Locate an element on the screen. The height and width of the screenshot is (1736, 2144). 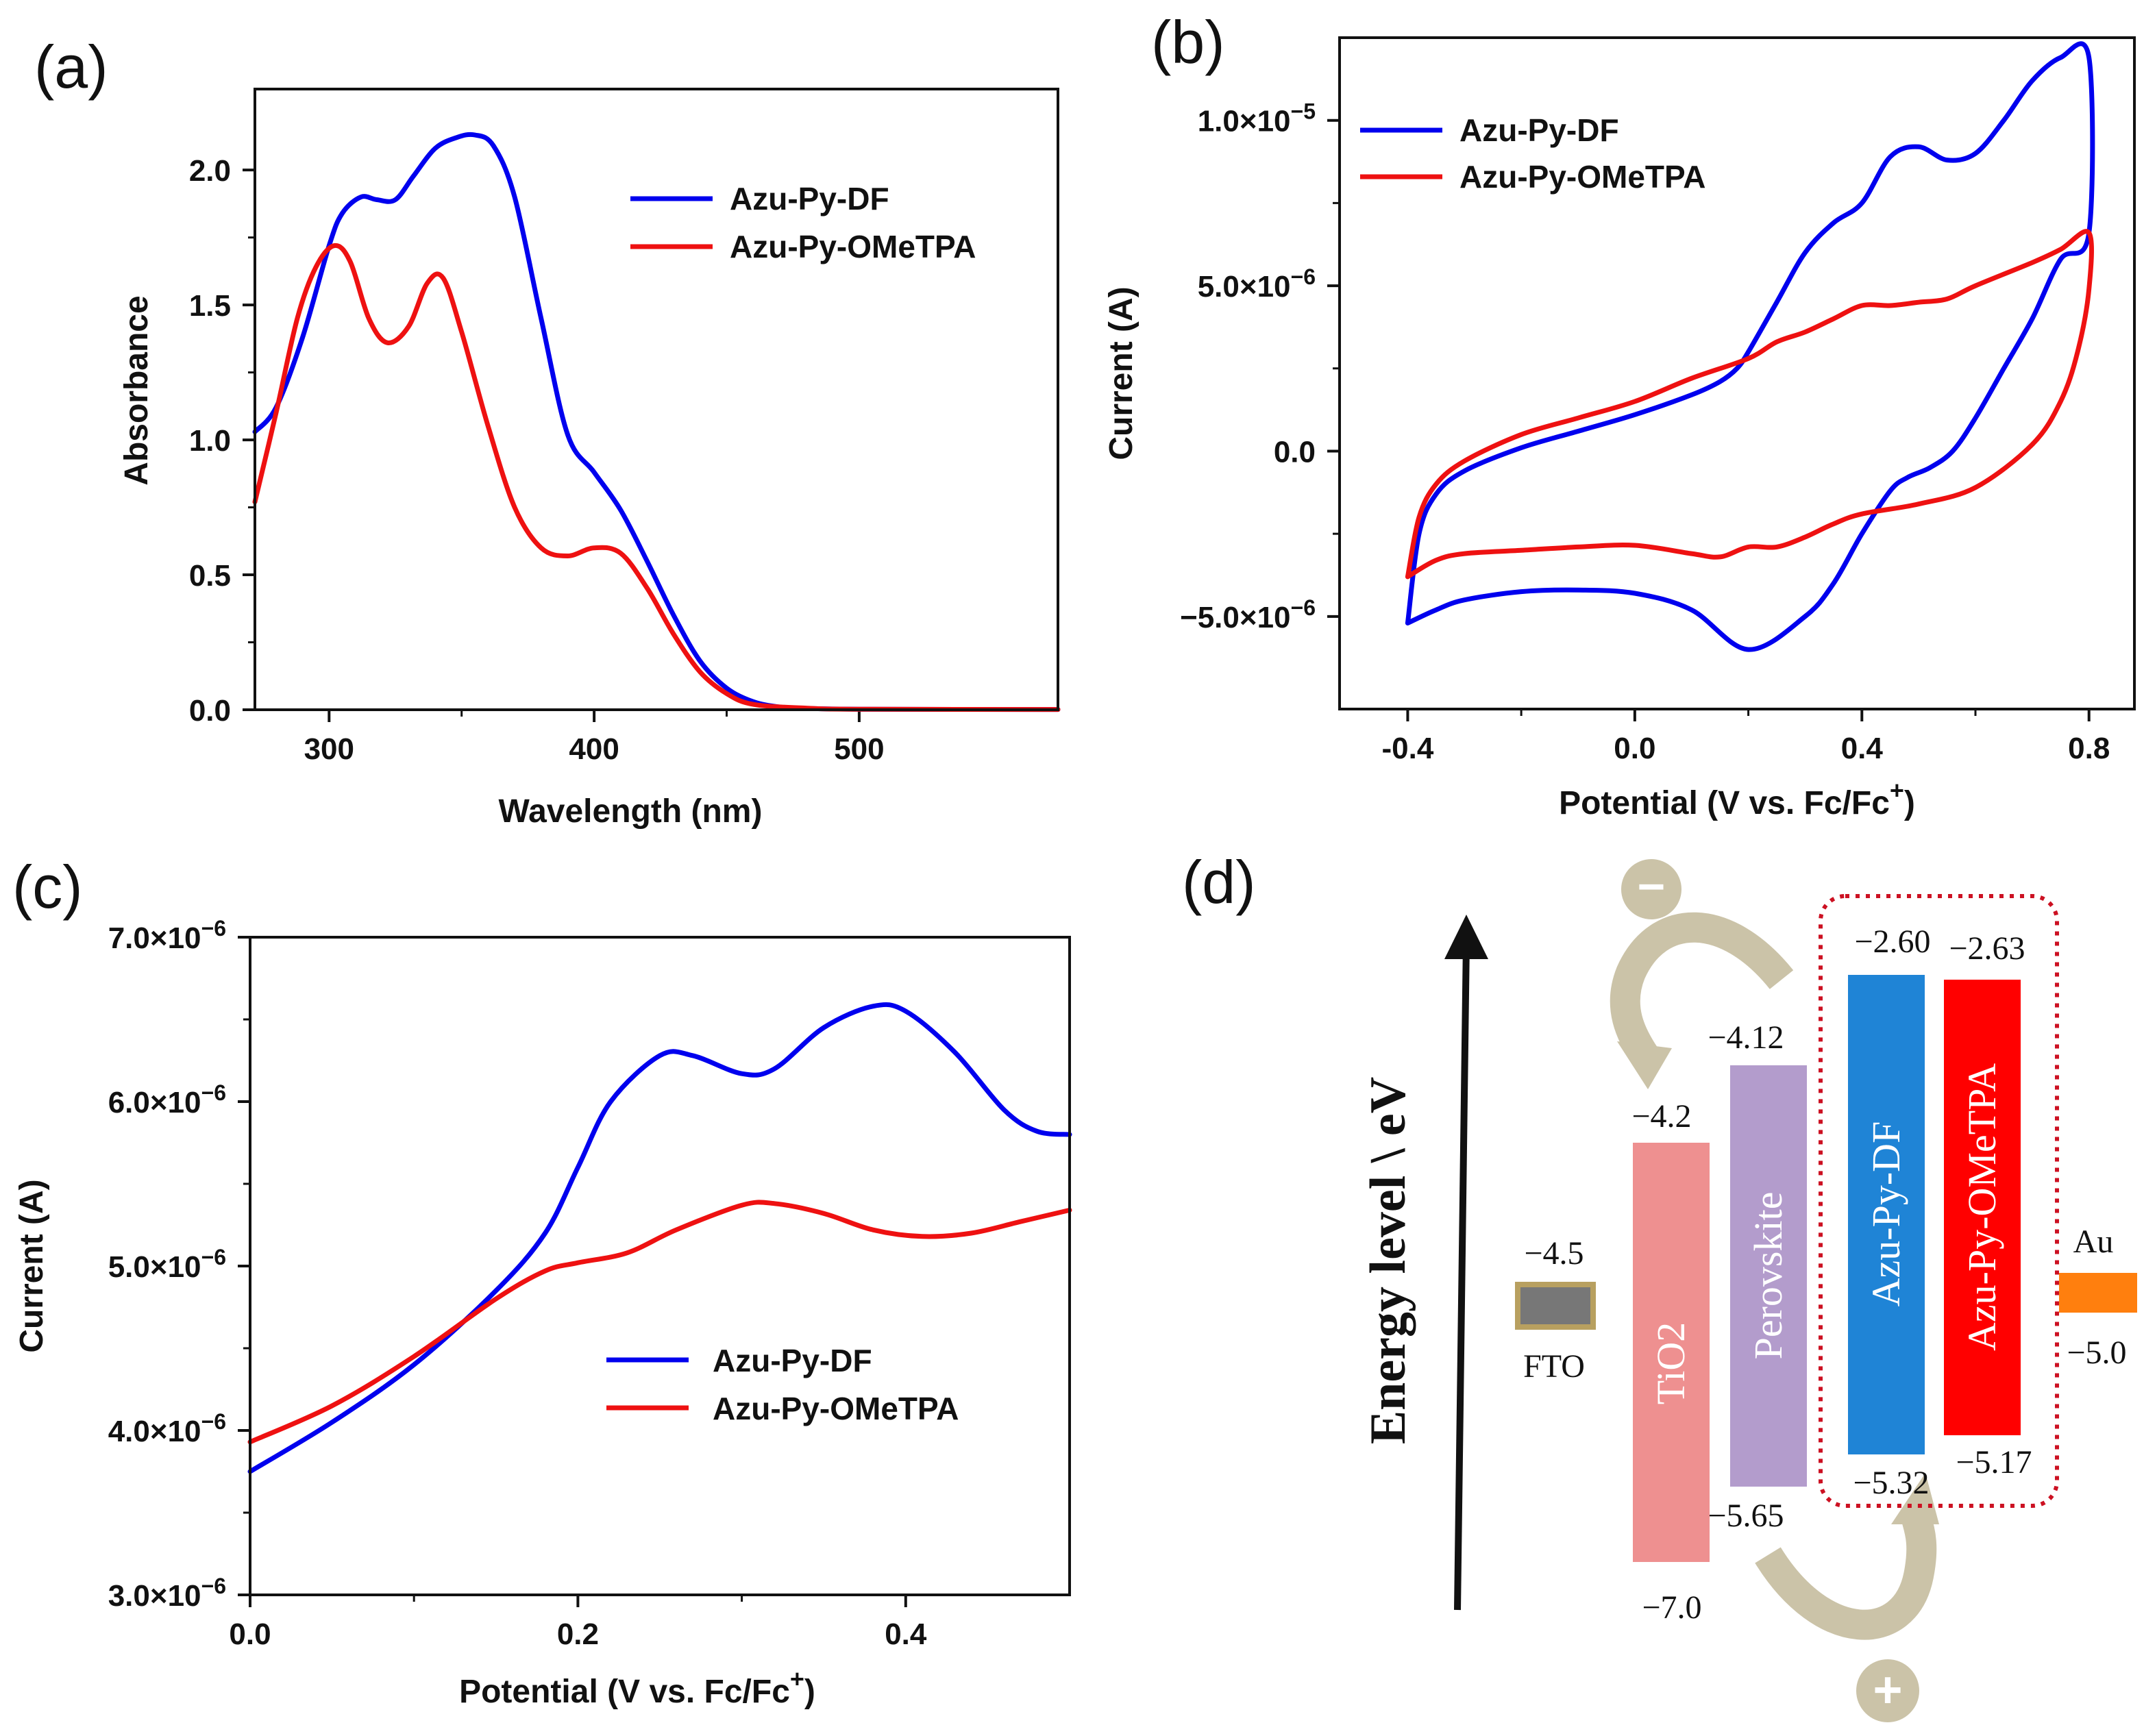
au-label: Au is located at coordinates (2094, 1242).